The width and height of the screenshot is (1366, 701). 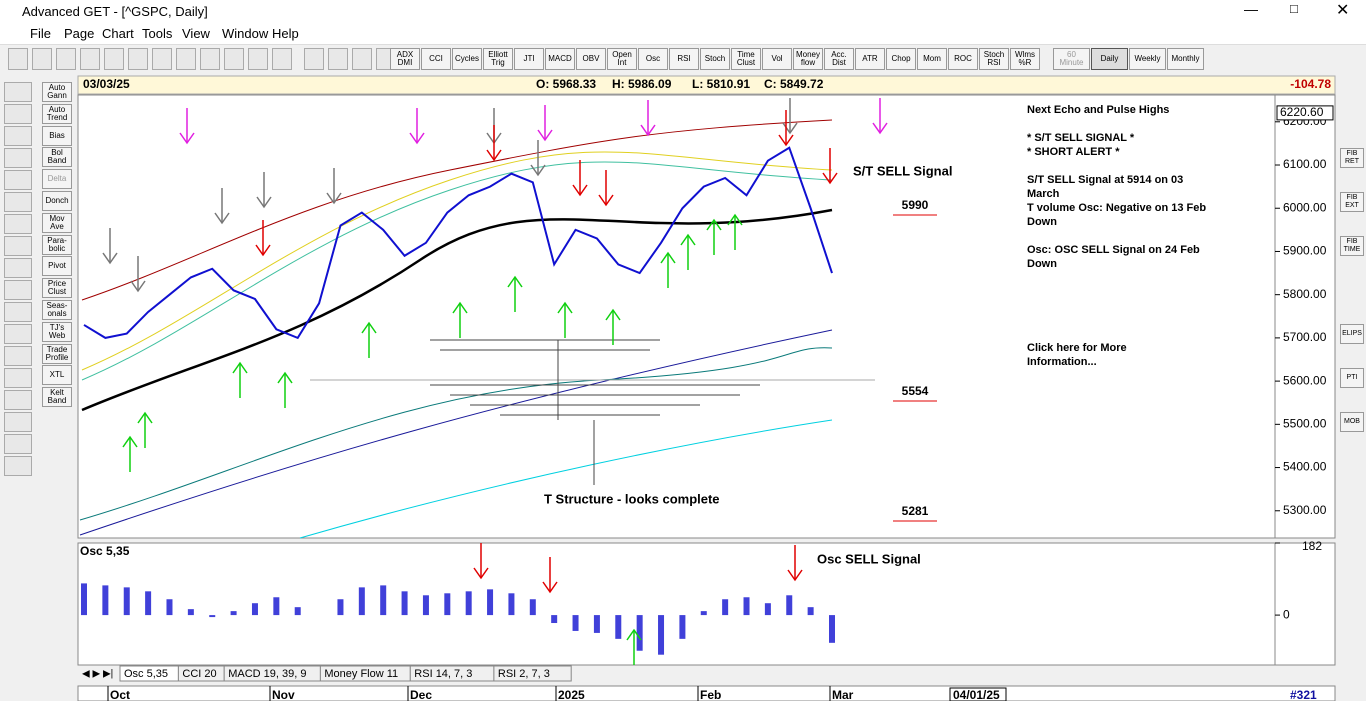 I want to click on tool-button: ADX DMI, so click(x=405, y=59).